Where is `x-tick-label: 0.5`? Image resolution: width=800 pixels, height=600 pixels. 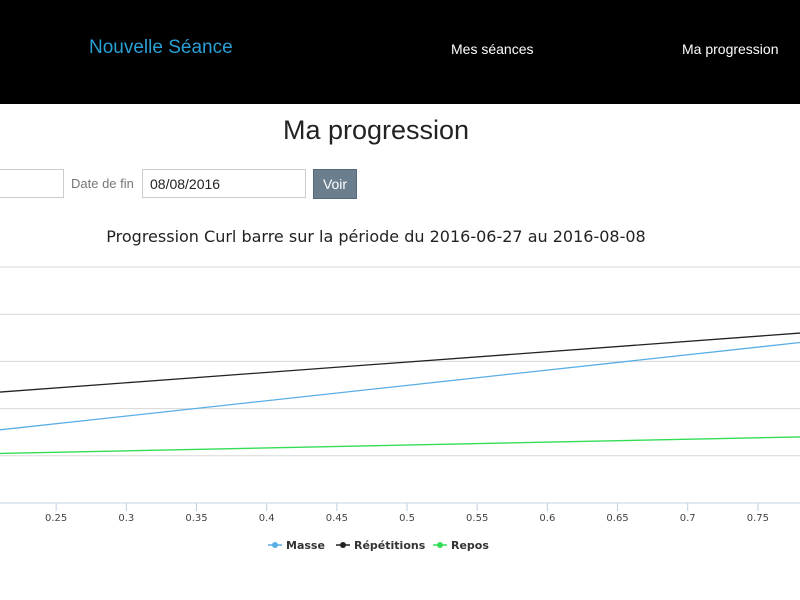
x-tick-label: 0.5 is located at coordinates (407, 518).